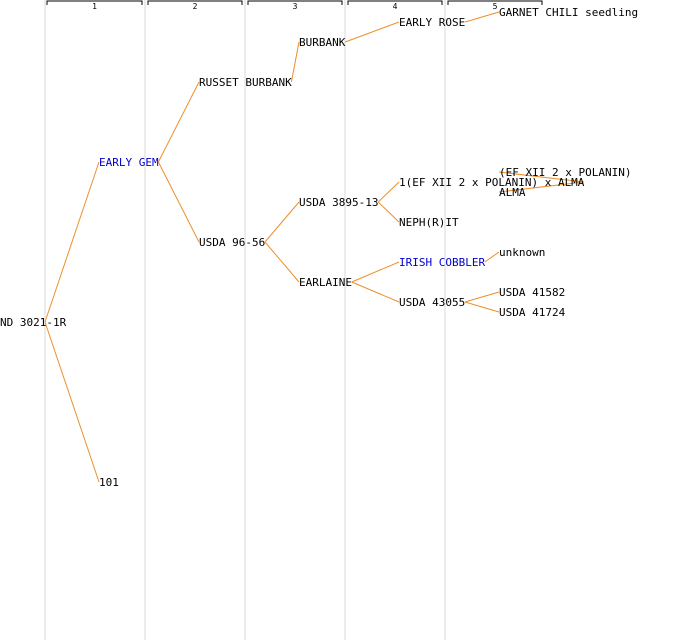 The width and height of the screenshot is (700, 640). Describe the element at coordinates (532, 292) in the screenshot. I see `node-usda-41582: USDA 41582` at that location.